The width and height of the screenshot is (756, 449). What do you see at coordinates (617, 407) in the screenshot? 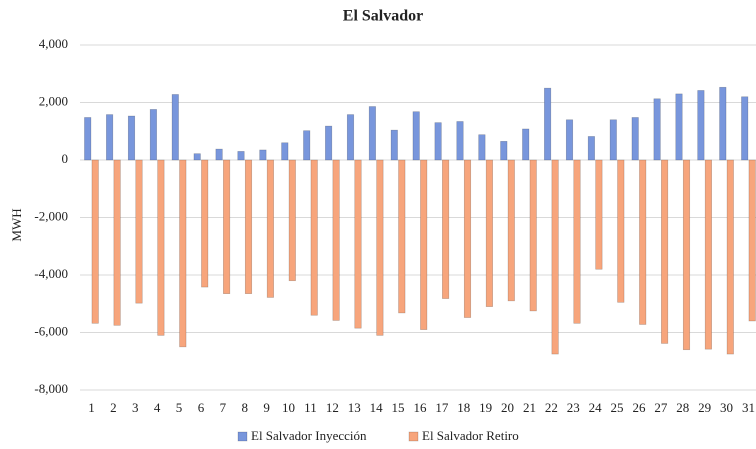
I see `x-tick-label: 25` at bounding box center [617, 407].